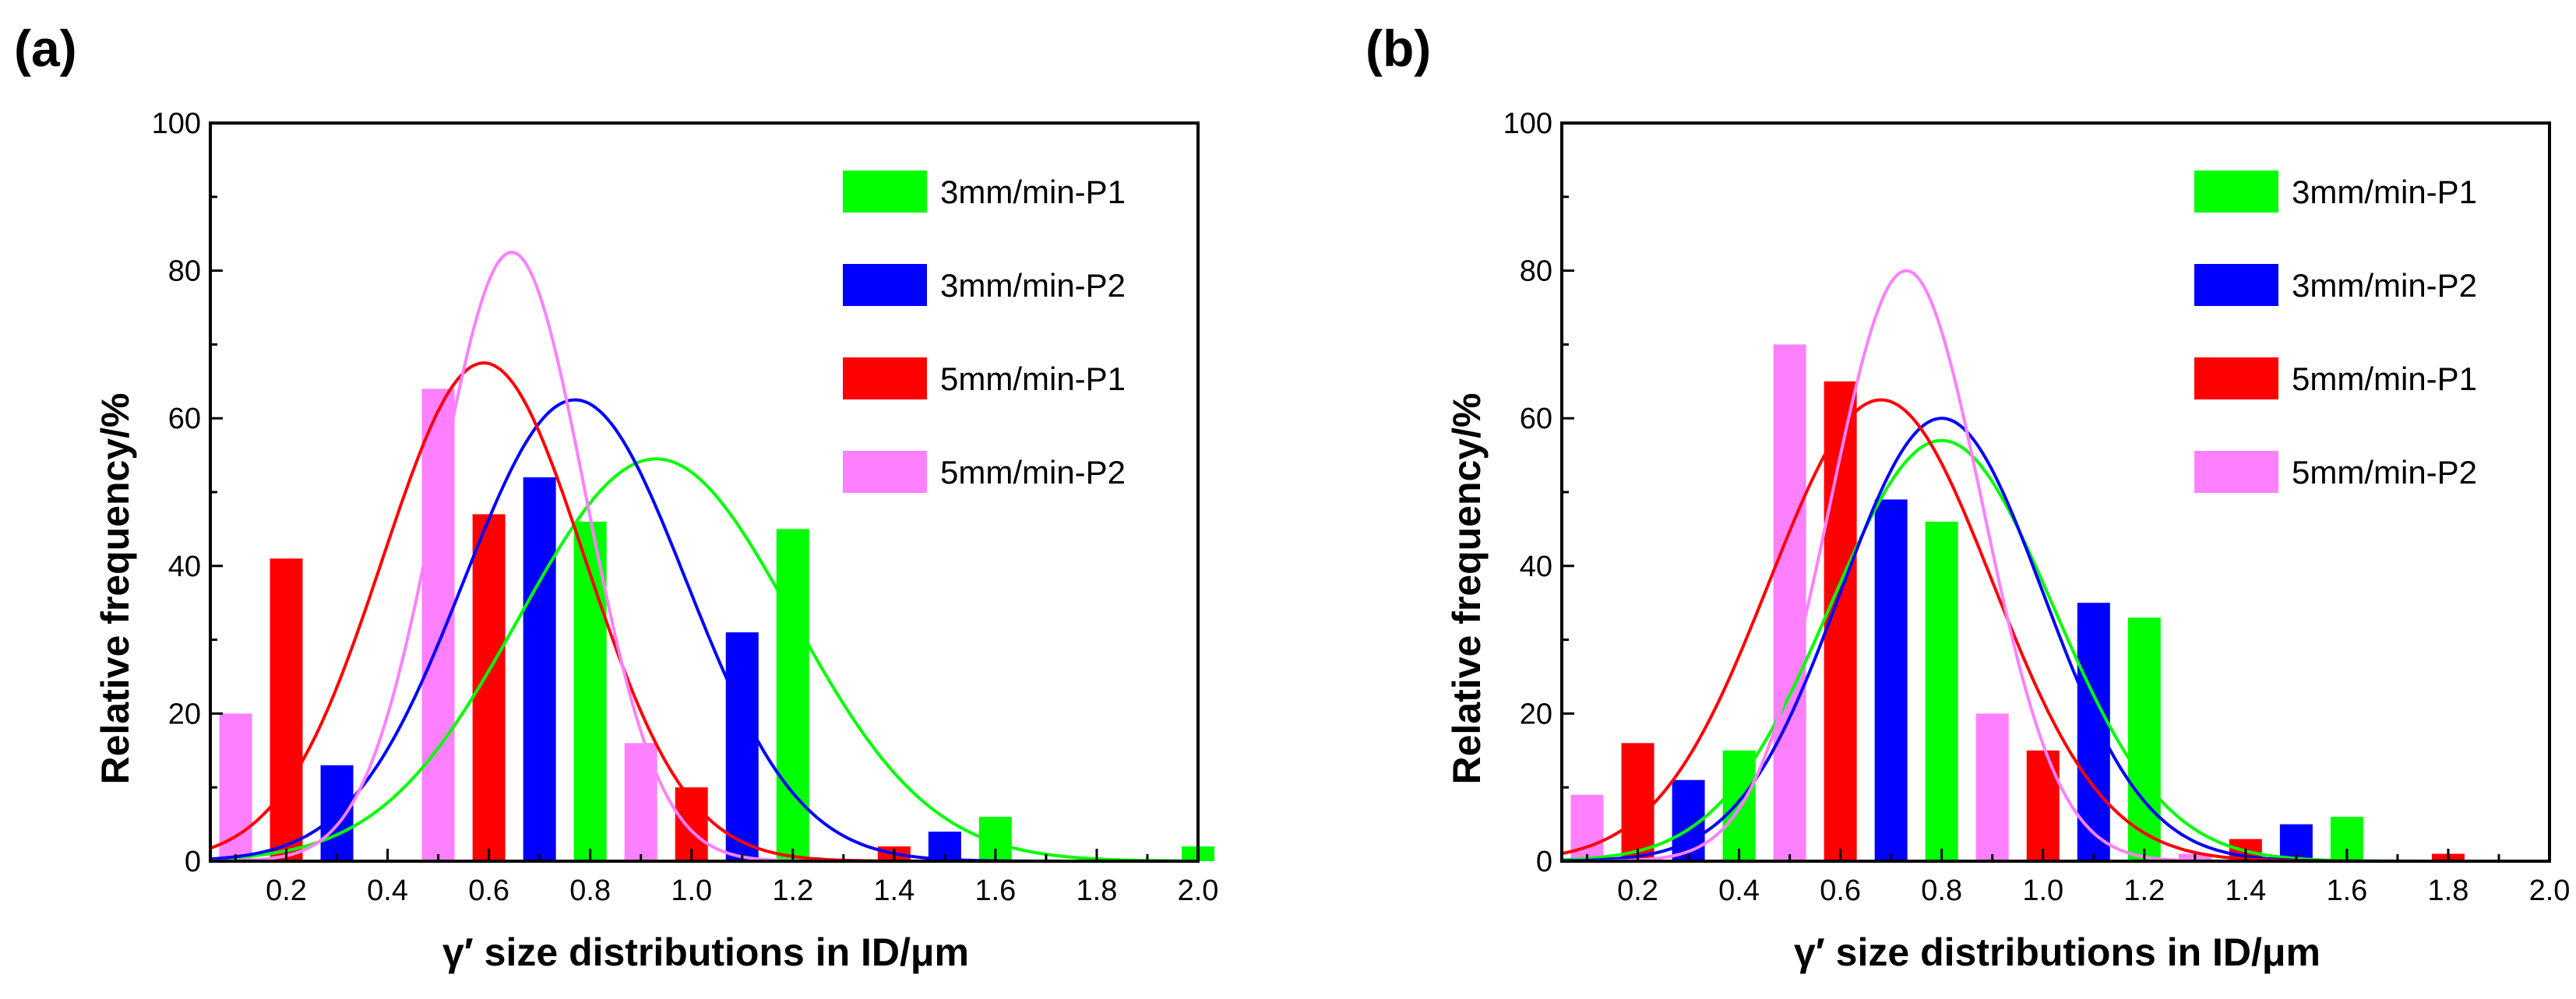 The image size is (2576, 999). Describe the element at coordinates (1992, 787) in the screenshot. I see `bar-5mm/min-P2-0.9` at that location.